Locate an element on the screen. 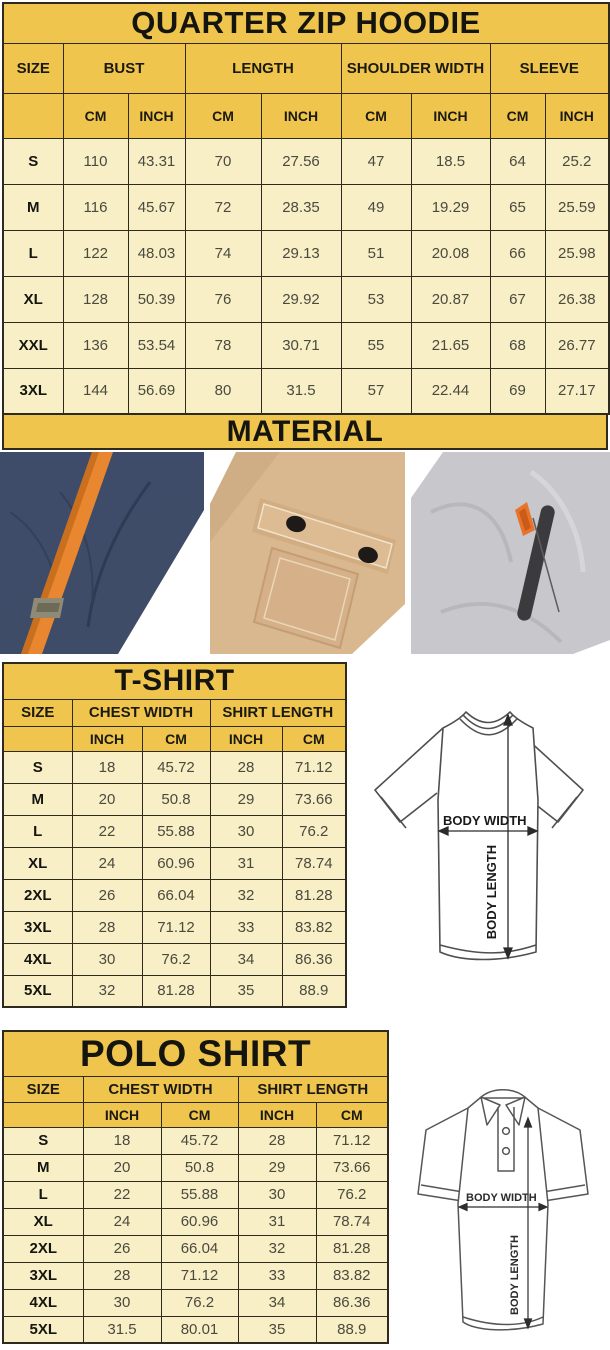  col-header-size: SIZE is located at coordinates (37, 712).